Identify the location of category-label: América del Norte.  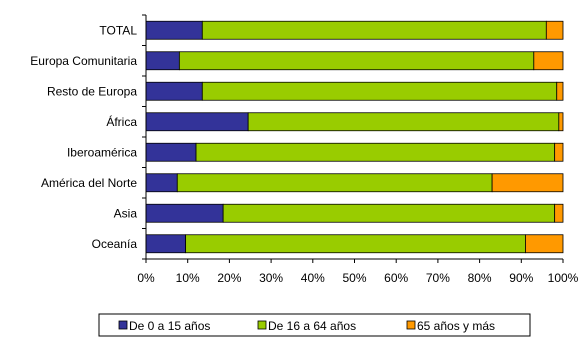
(89, 183).